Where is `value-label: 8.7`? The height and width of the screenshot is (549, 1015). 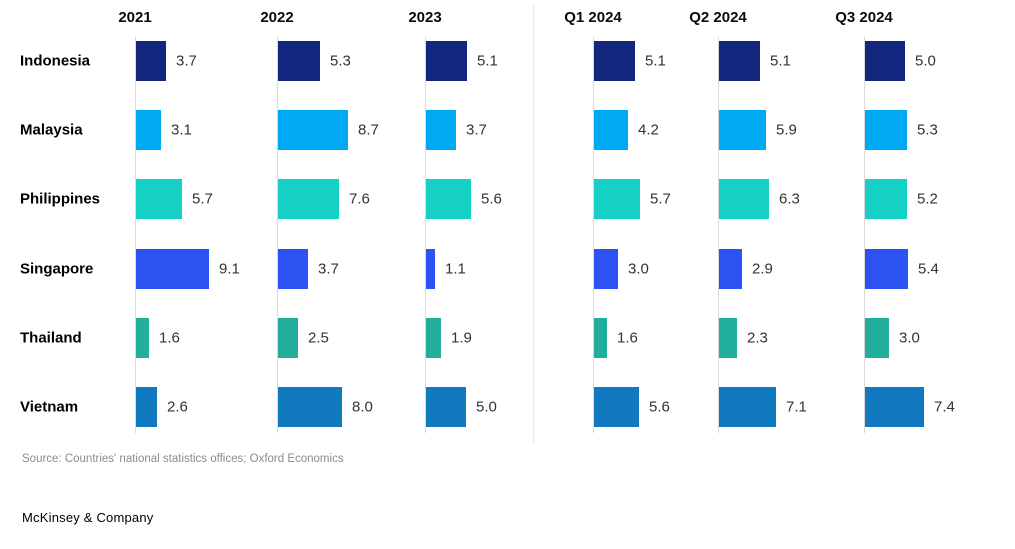
value-label: 8.7 is located at coordinates (368, 130).